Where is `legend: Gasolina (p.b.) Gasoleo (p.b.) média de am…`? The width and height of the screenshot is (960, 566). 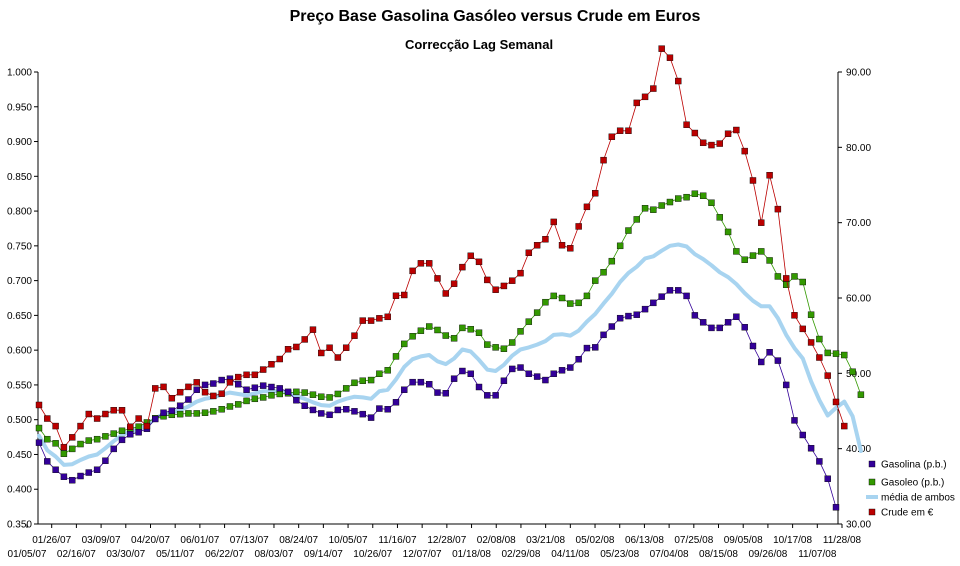 legend: Gasolina (p.b.) Gasoleo (p.b.) média de am… is located at coordinates (910, 489).